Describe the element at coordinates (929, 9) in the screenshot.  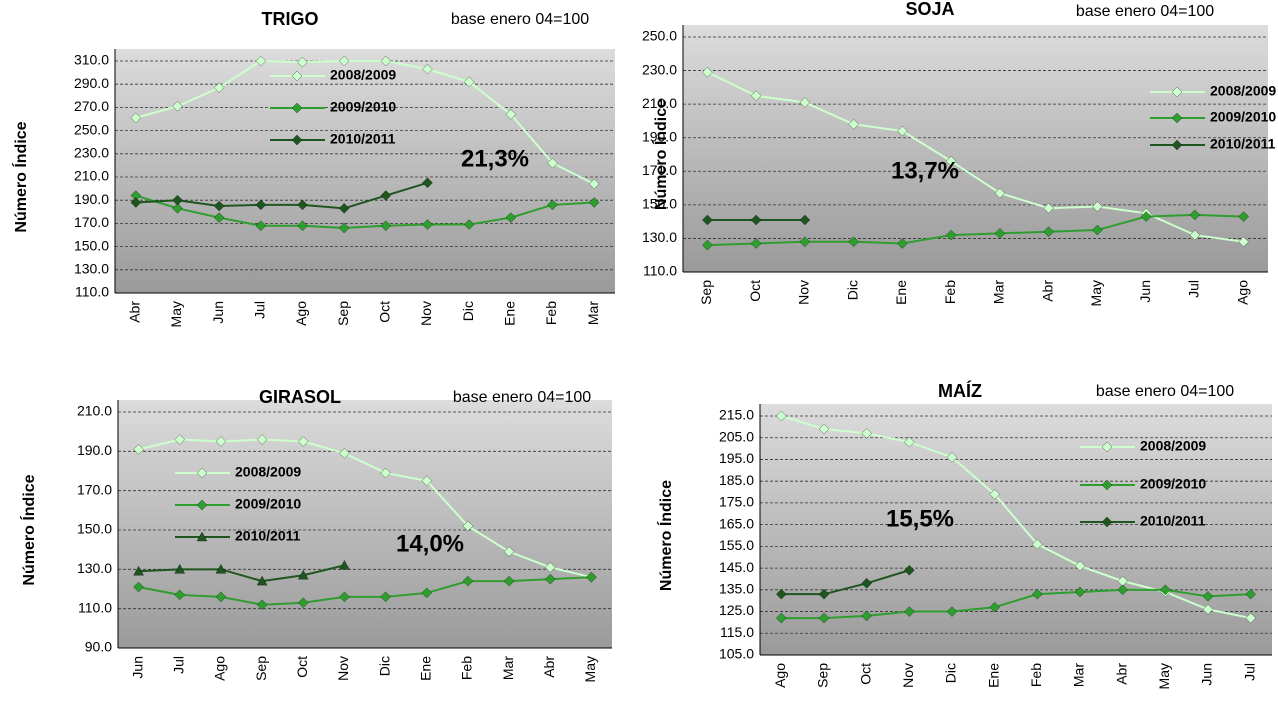
I see `chart-title: SOJA` at that location.